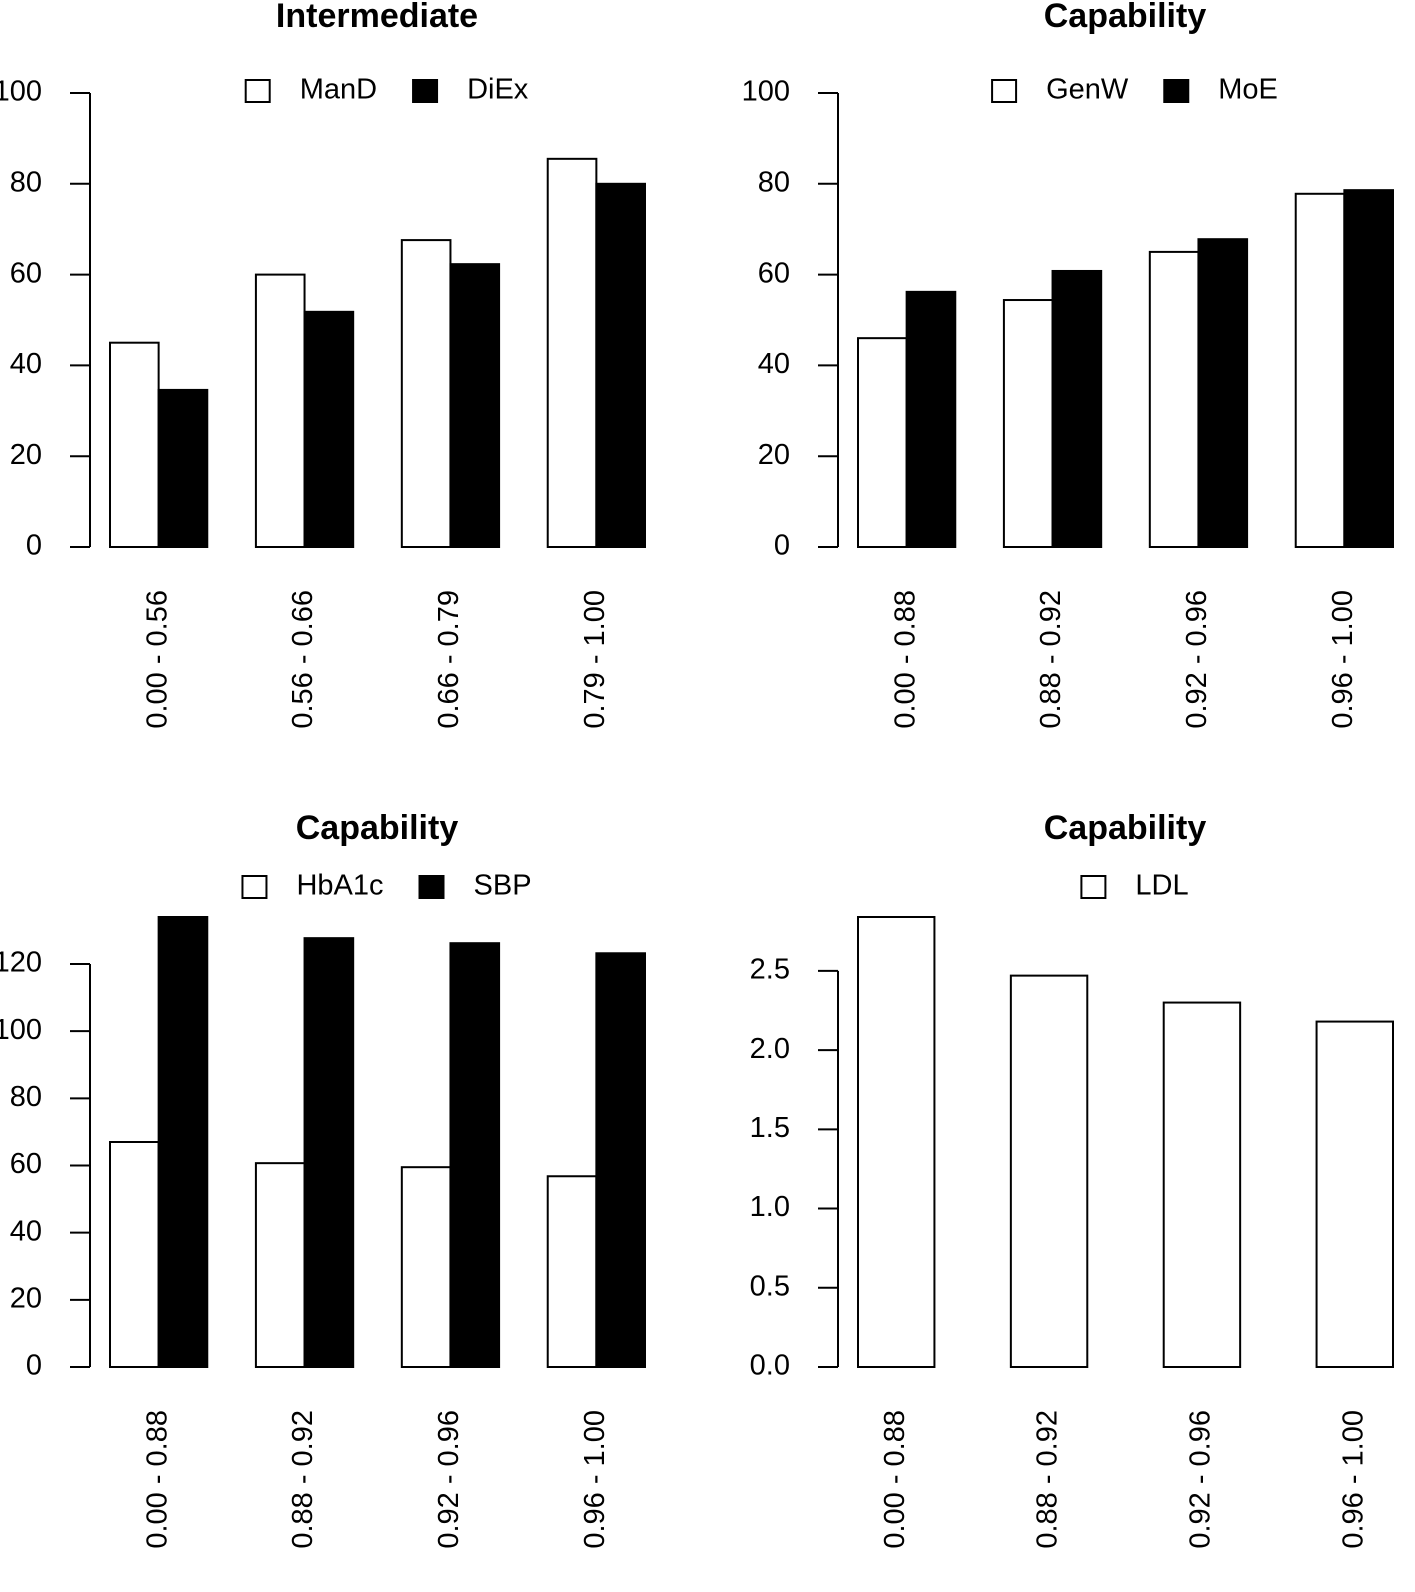  I want to click on legend: GenW MoE, so click(1134, 90).